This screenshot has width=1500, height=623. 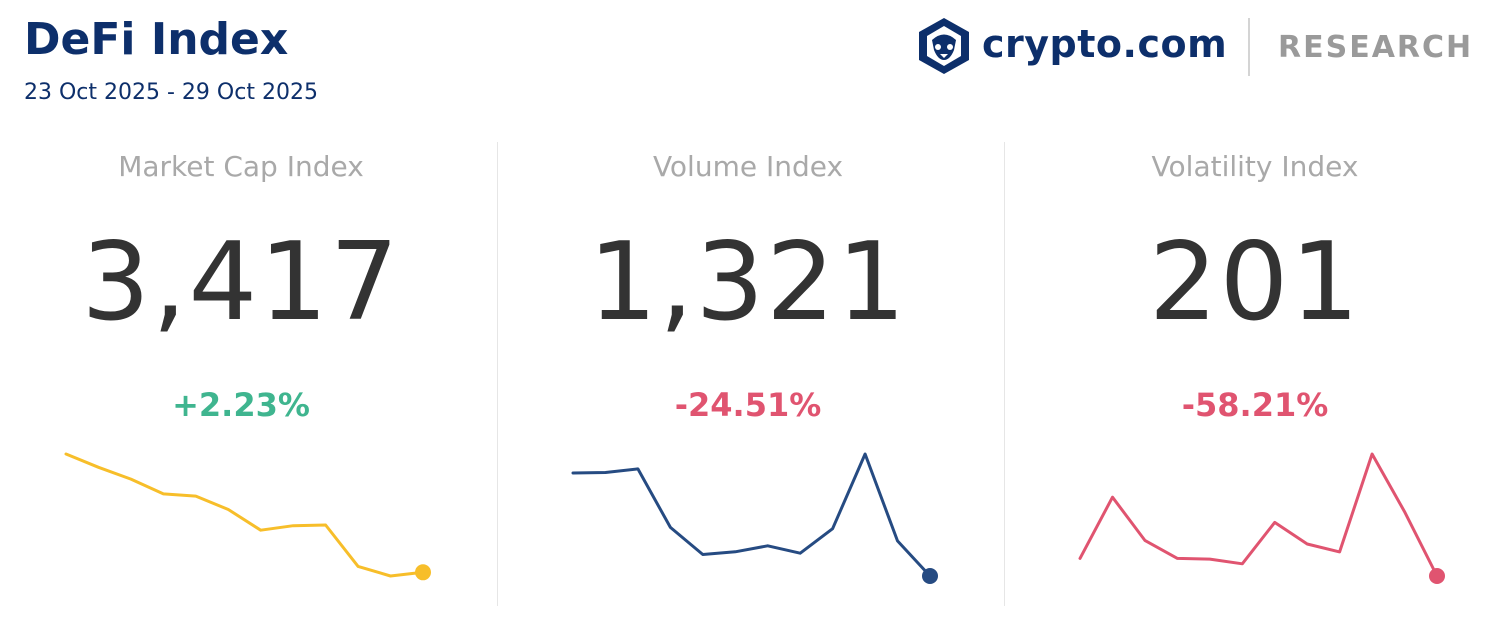 I want to click on market-cap-change: +2.23%, so click(x=241, y=405).